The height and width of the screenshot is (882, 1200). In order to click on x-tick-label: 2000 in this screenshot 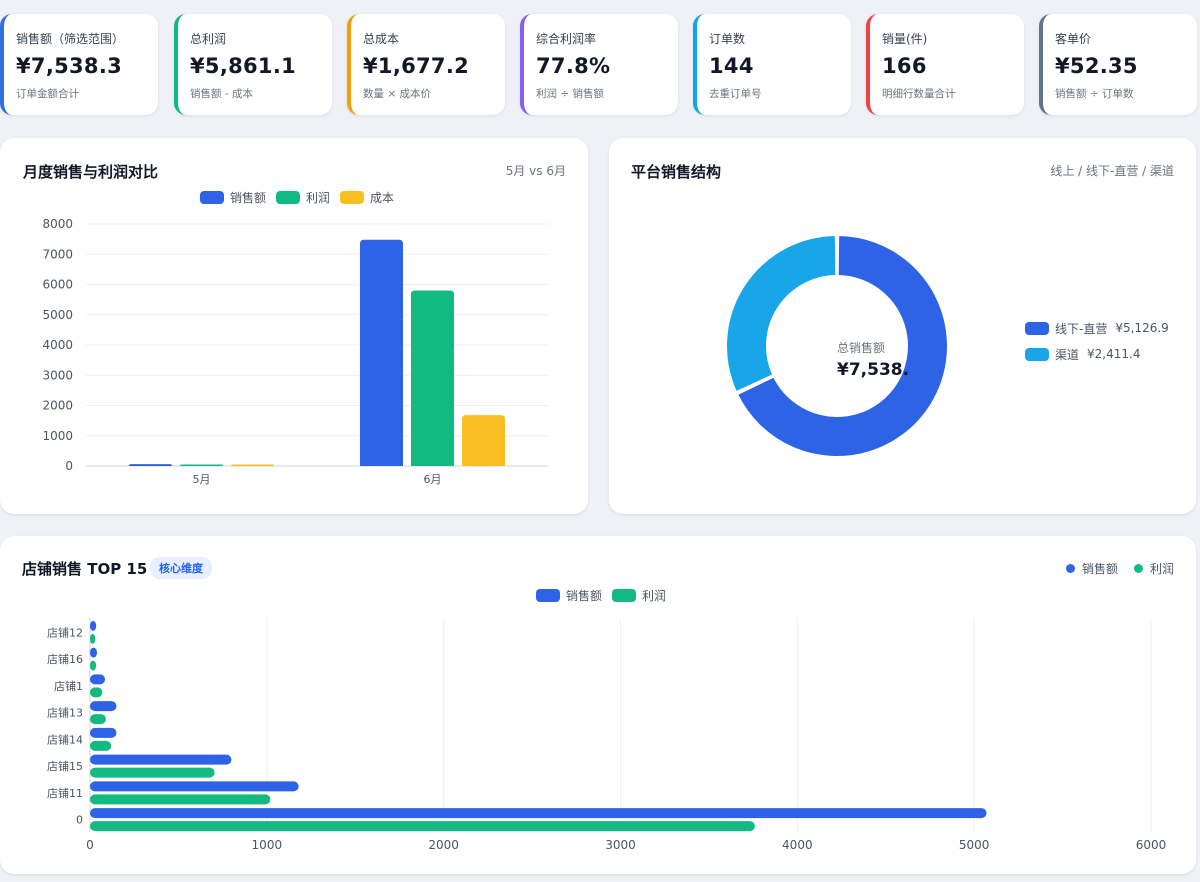, I will do `click(443, 845)`.